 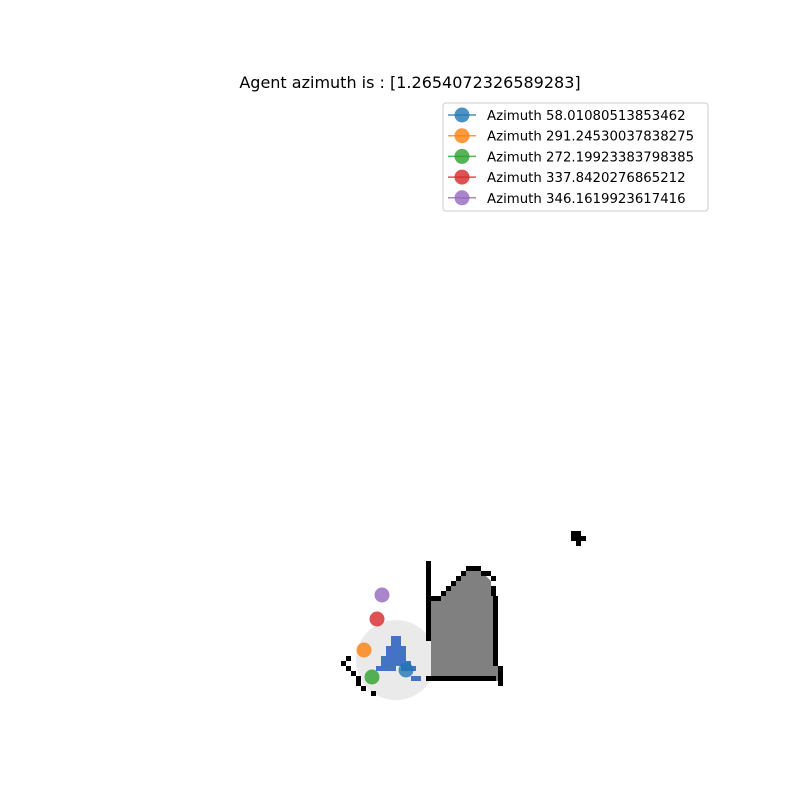 I want to click on explored-region, so click(x=464, y=626).